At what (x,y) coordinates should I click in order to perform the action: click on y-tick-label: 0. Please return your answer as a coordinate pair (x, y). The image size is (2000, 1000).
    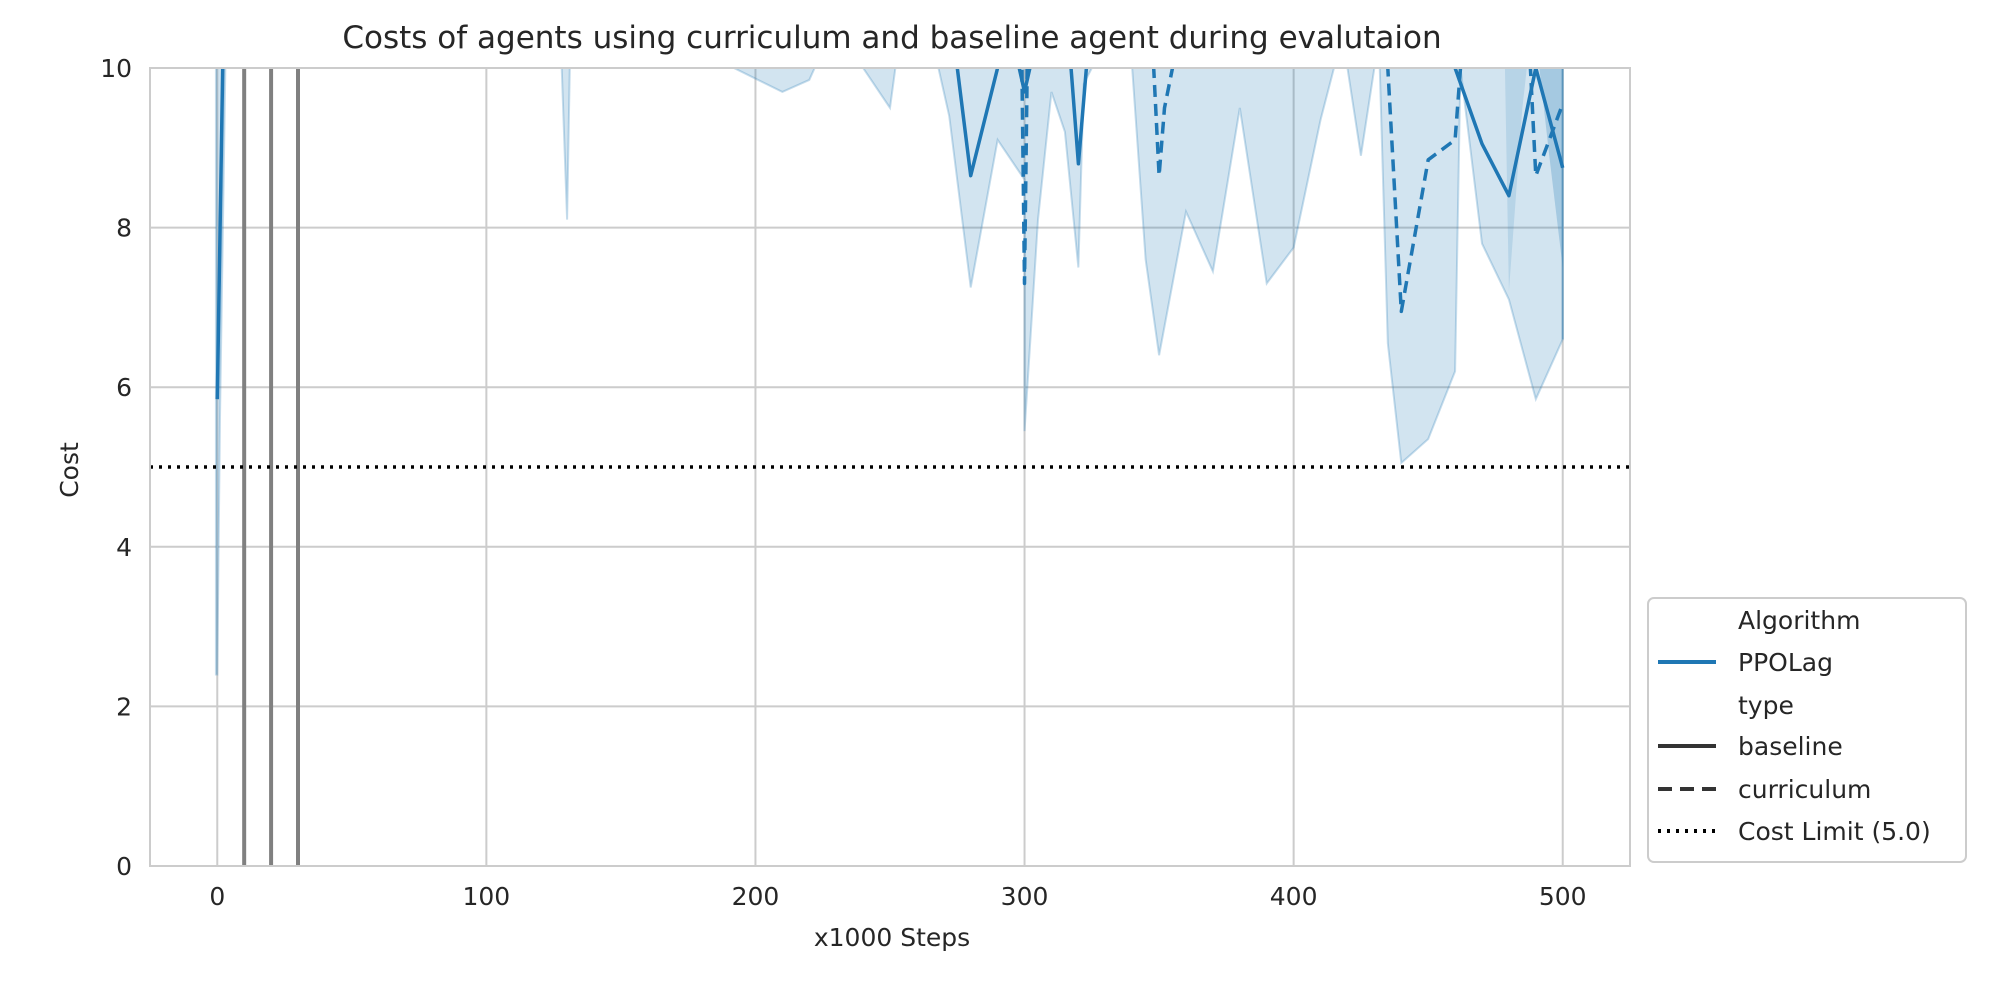
    Looking at the image, I should click on (124, 866).